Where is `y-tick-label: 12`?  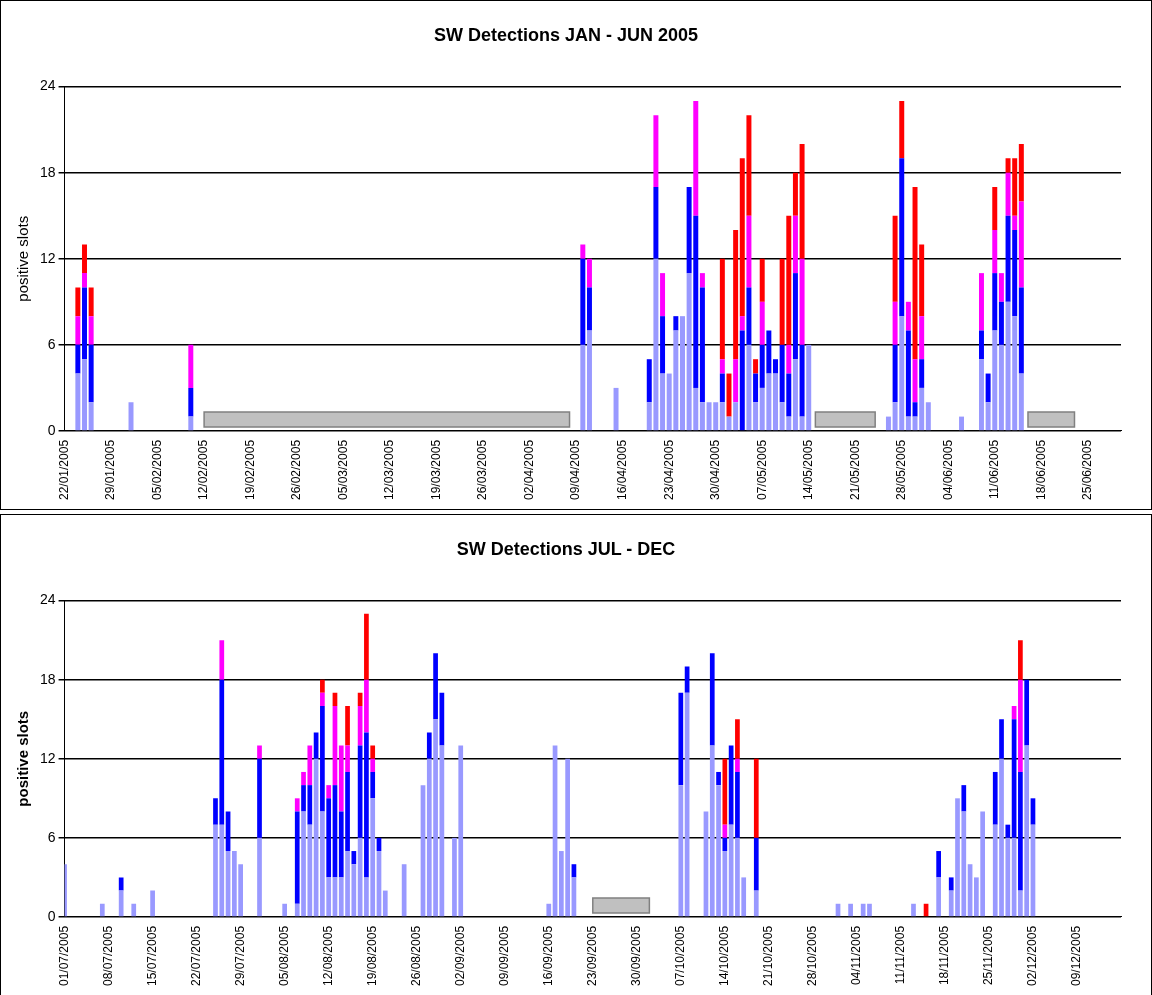
y-tick-label: 12 is located at coordinates (47, 257).